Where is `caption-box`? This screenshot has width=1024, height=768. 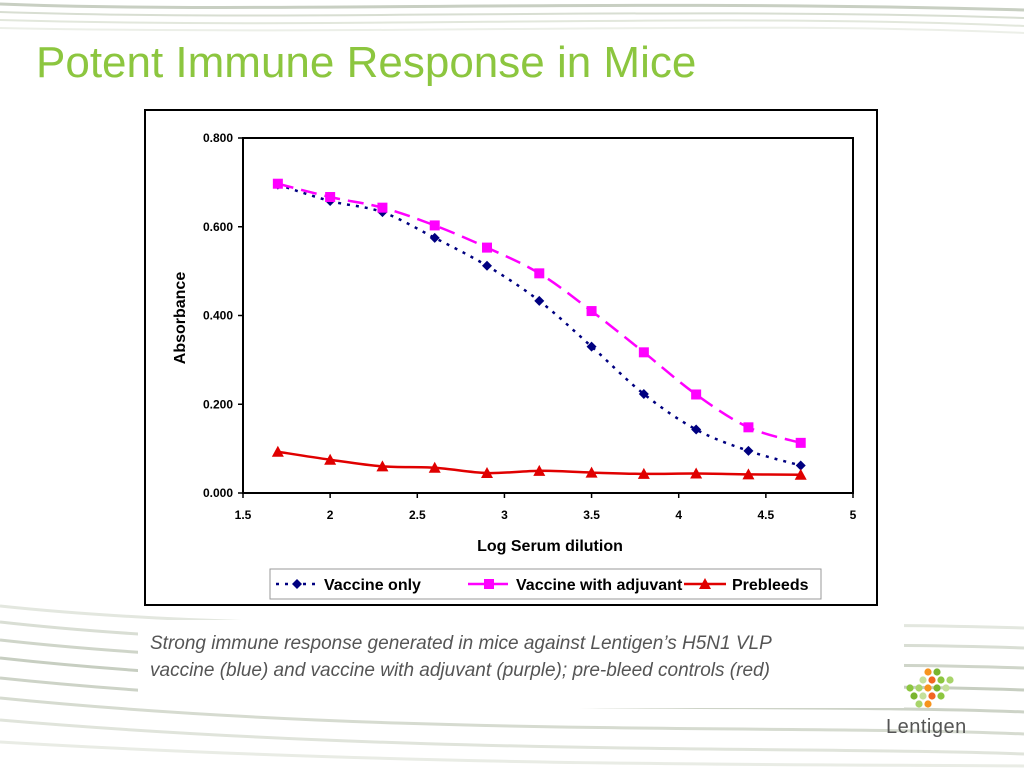
caption-box is located at coordinates (521, 664).